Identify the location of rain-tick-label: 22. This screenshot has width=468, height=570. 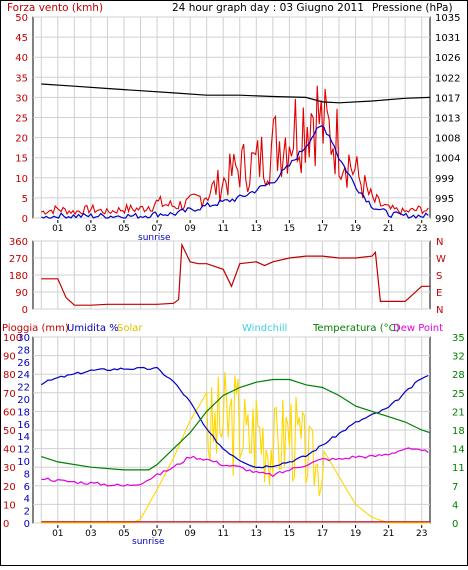
(23, 388).